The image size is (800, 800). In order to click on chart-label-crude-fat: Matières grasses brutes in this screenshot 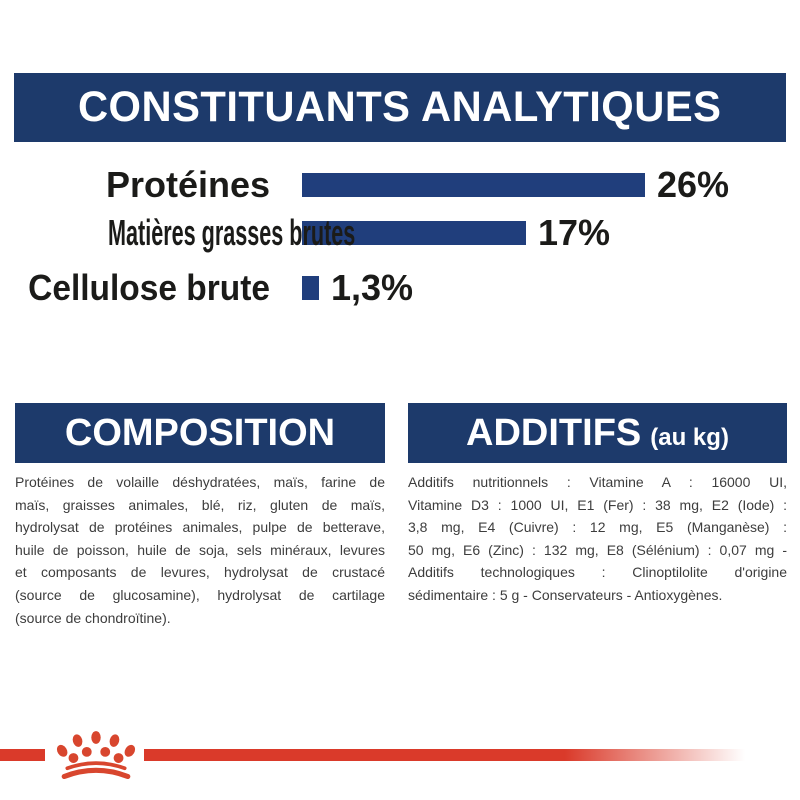, I will do `click(232, 232)`.